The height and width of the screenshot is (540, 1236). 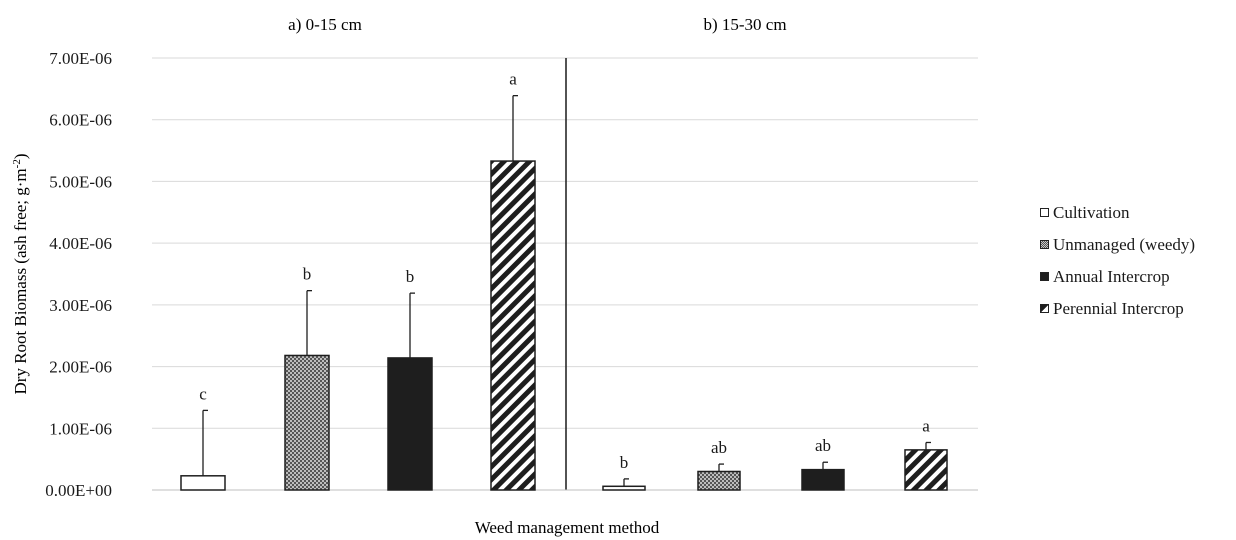 I want to click on legend-item-unmanaged: Unmanaged (weedy), so click(x=1135, y=244).